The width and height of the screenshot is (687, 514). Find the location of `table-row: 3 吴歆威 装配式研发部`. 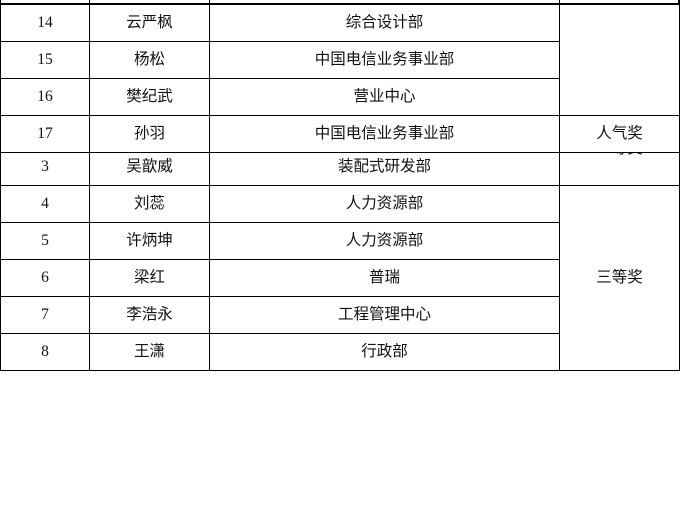

table-row: 3 吴歆威 装配式研发部 is located at coordinates (340, 167).